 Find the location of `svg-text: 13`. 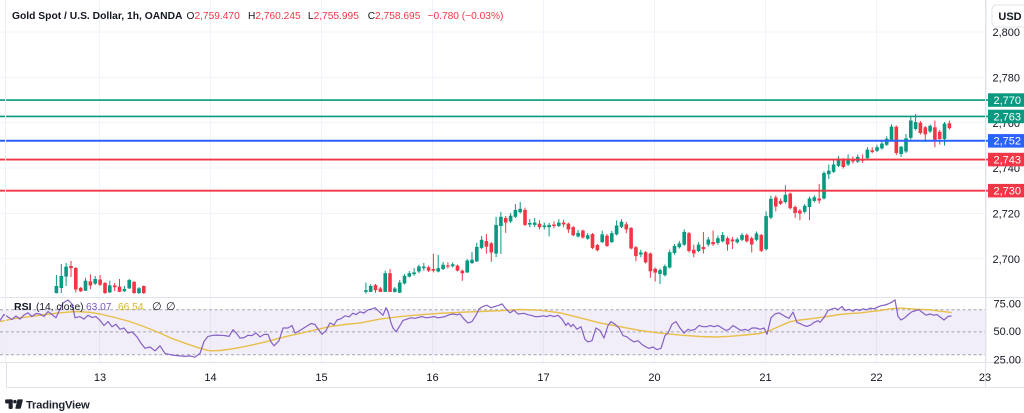

svg-text: 13 is located at coordinates (100, 378).